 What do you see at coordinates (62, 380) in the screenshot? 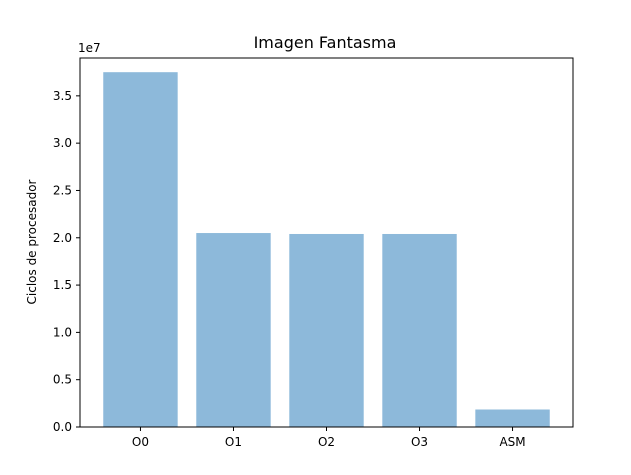
I see `y-tick-label: 0.5` at bounding box center [62, 380].